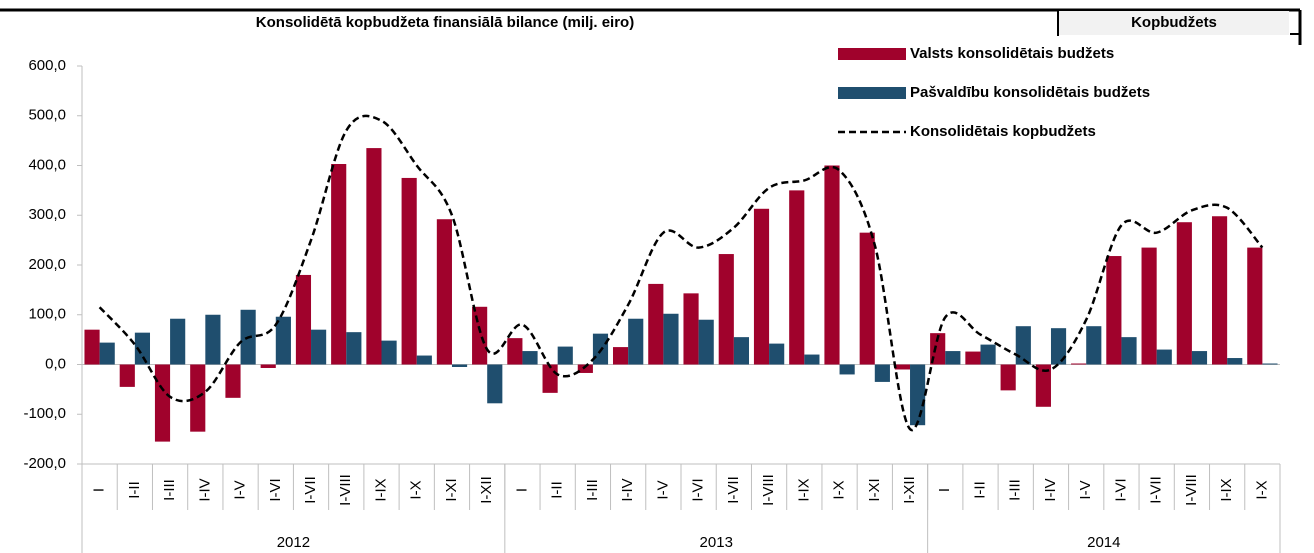 Image resolution: width=1314 pixels, height=553 pixels. What do you see at coordinates (44, 413) in the screenshot?
I see `y-tick-label: -100,0` at bounding box center [44, 413].